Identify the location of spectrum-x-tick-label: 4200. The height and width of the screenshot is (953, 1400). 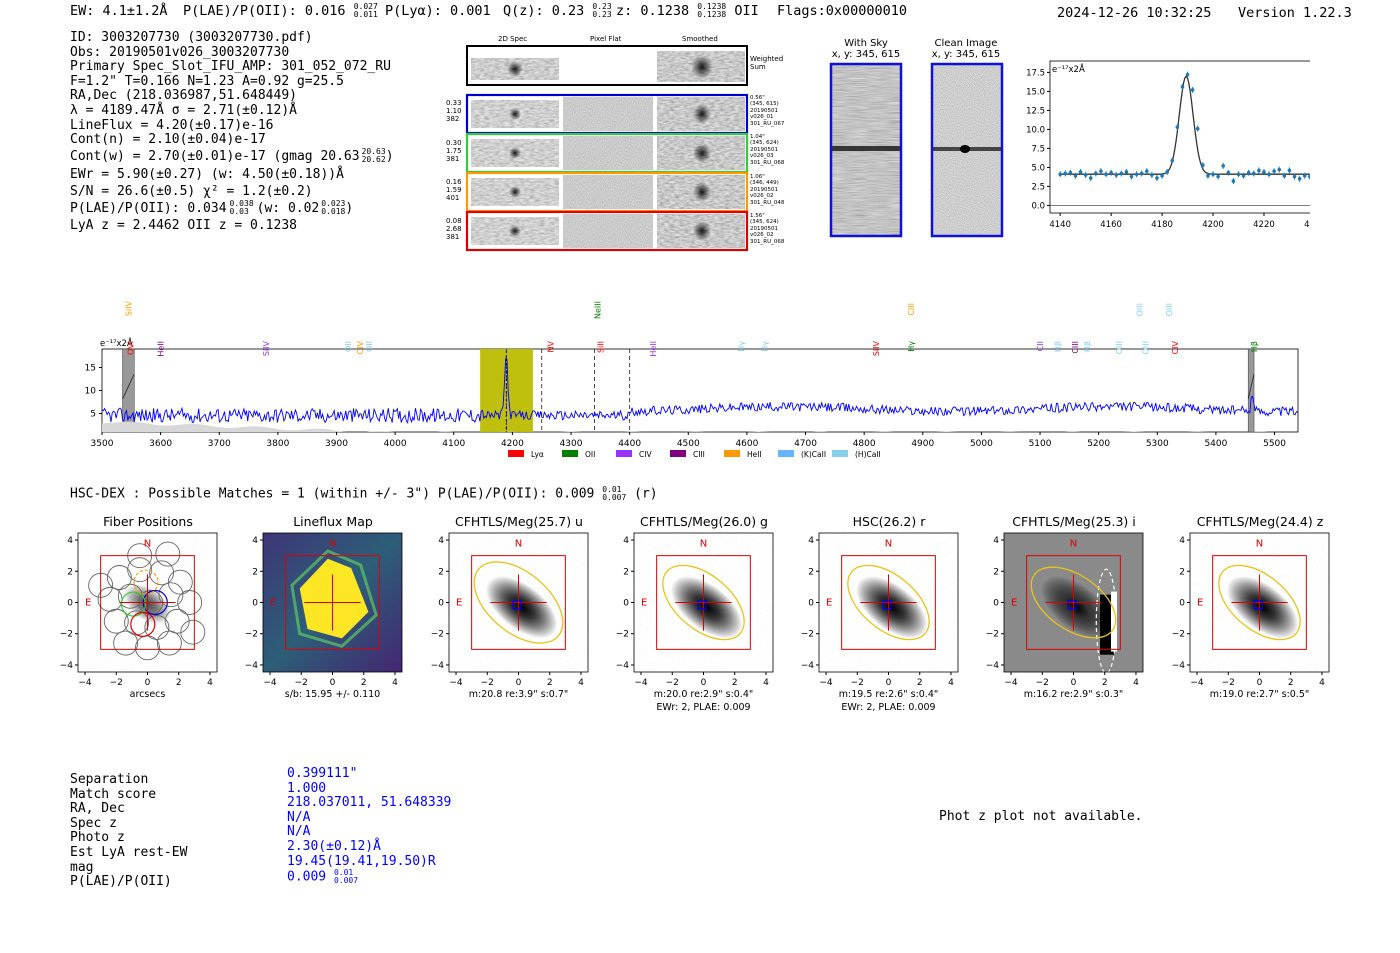
(512, 444).